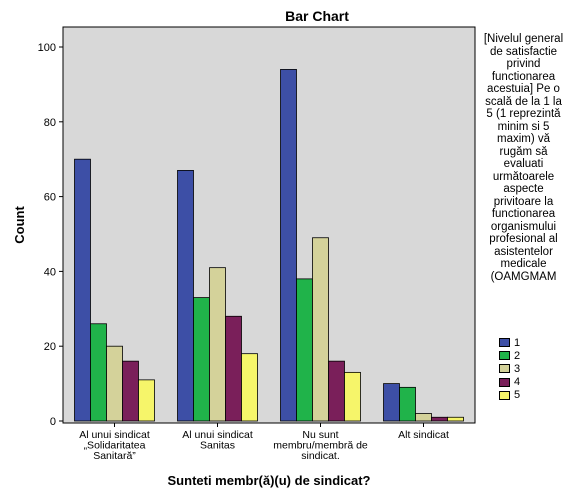 This screenshot has height=494, width=565. I want to click on legend-label: 4, so click(517, 382).